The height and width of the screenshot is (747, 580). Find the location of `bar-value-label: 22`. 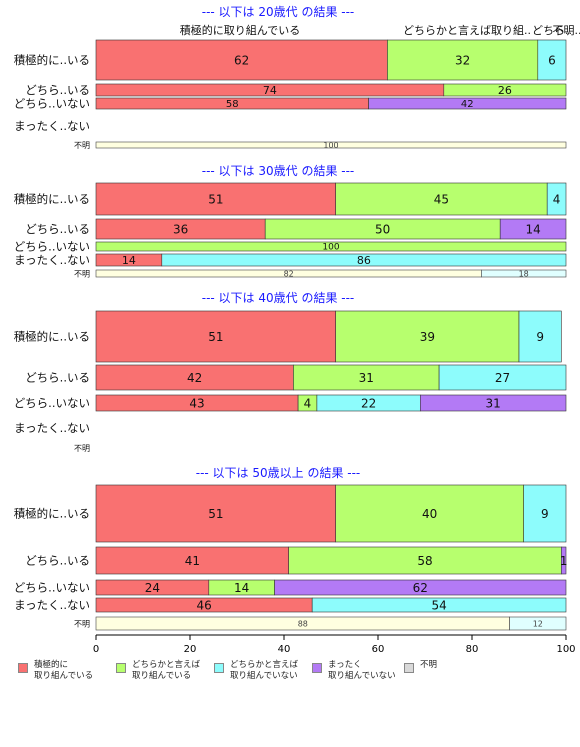

bar-value-label: 22 is located at coordinates (368, 403).